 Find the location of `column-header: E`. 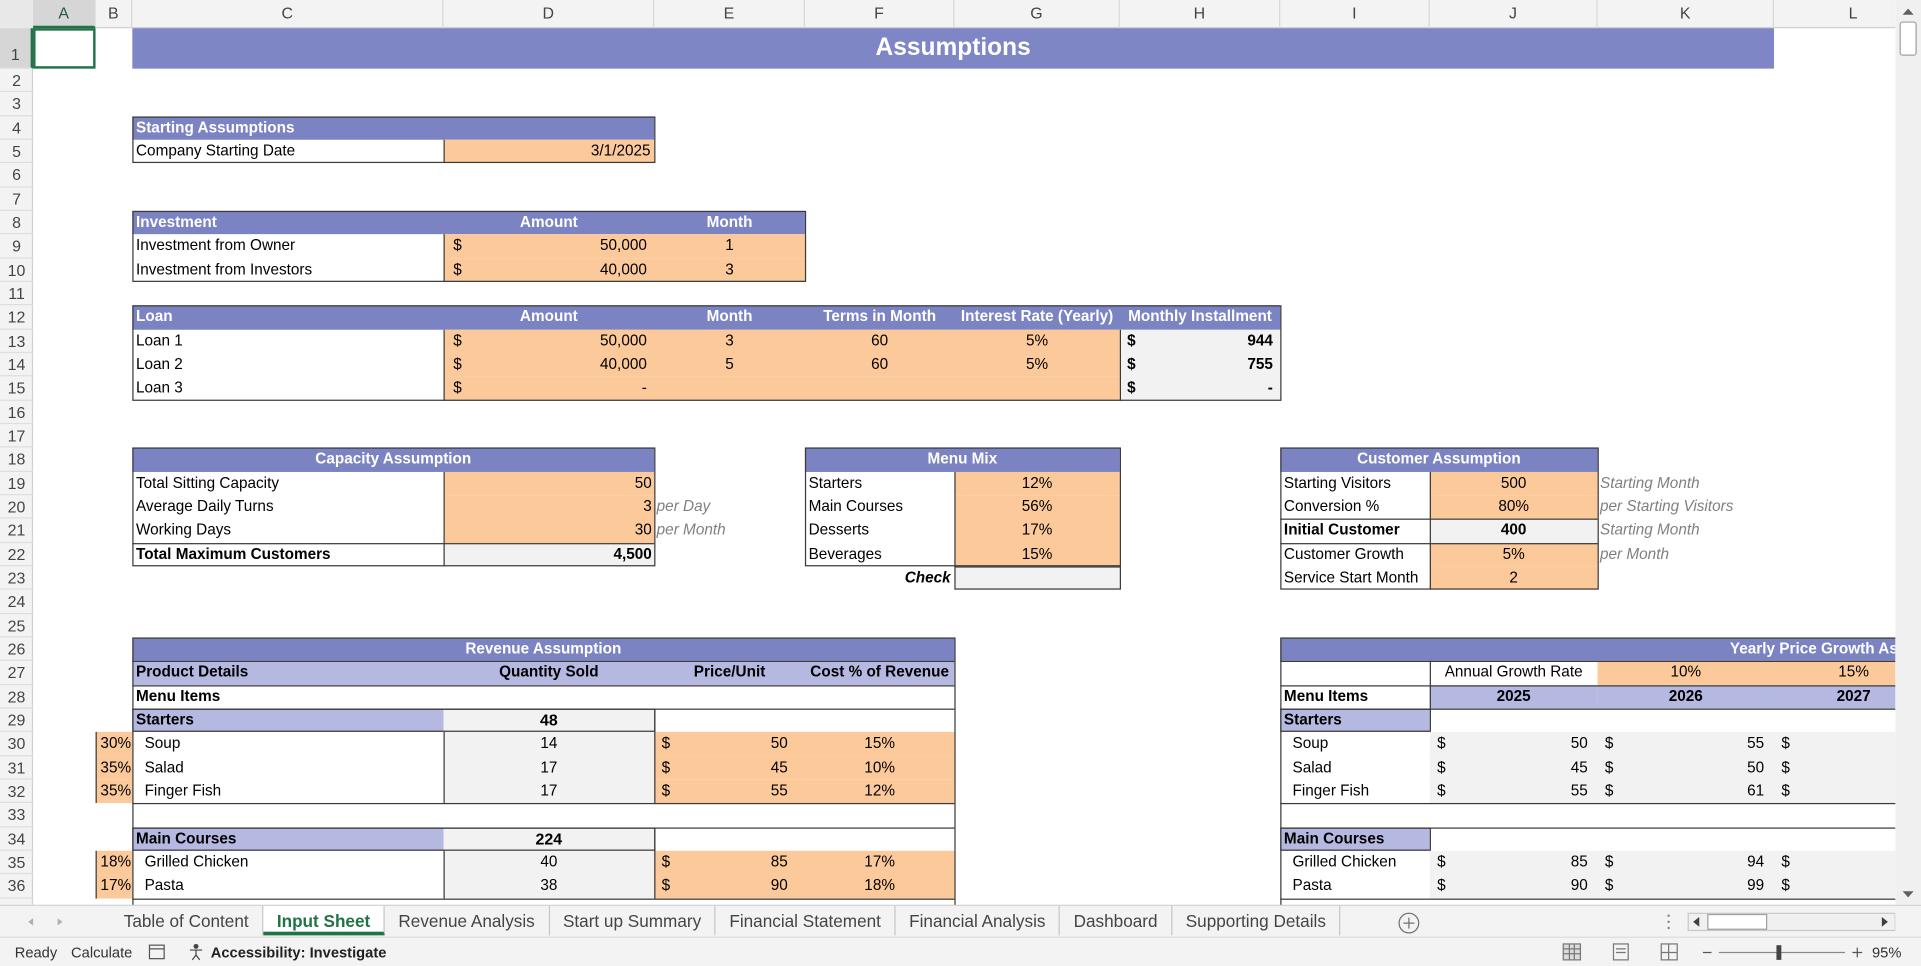

column-header: E is located at coordinates (729, 14).